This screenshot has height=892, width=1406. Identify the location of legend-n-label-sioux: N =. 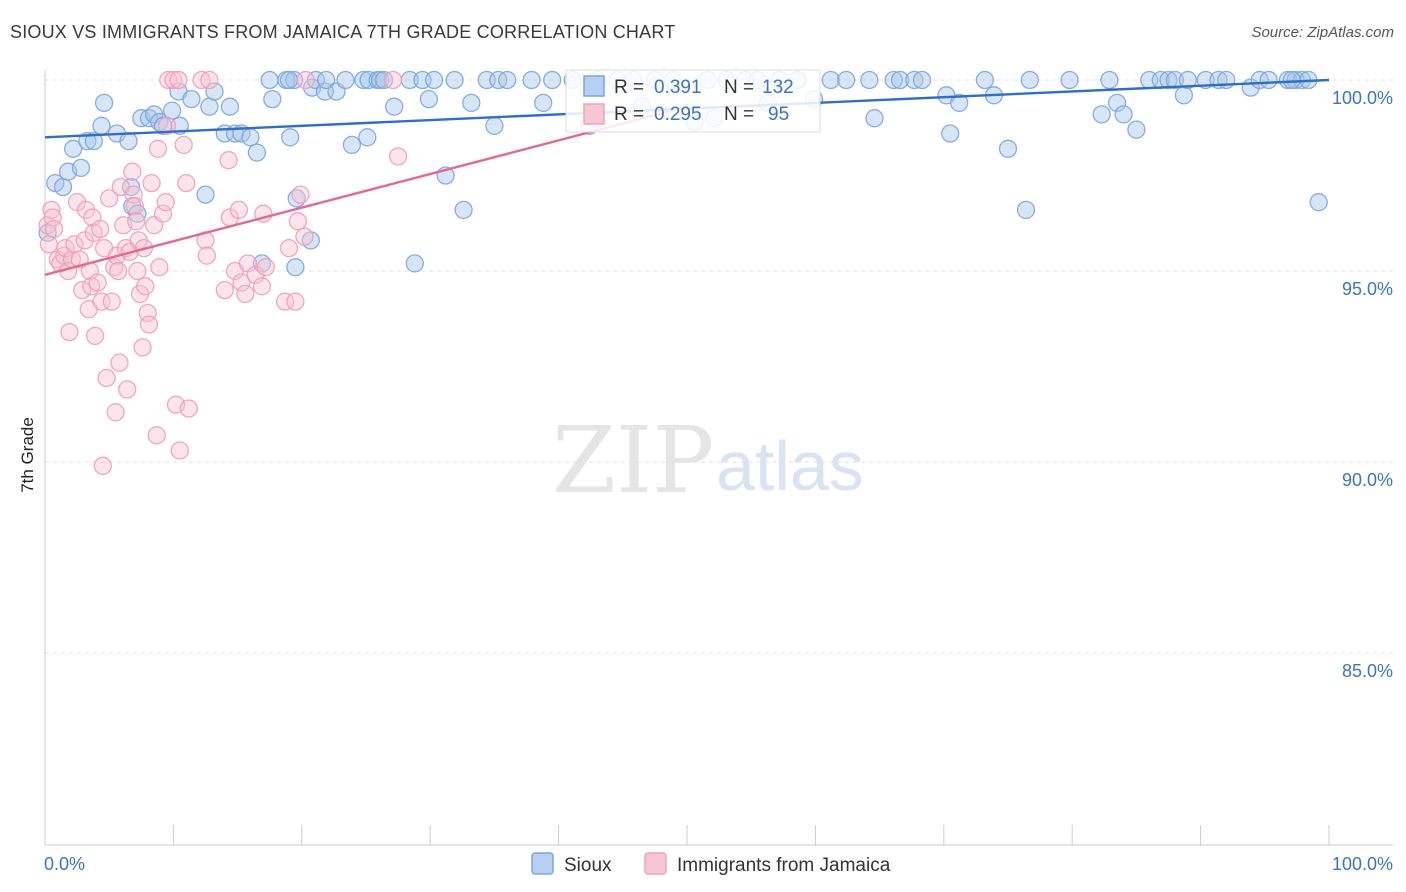
(739, 87).